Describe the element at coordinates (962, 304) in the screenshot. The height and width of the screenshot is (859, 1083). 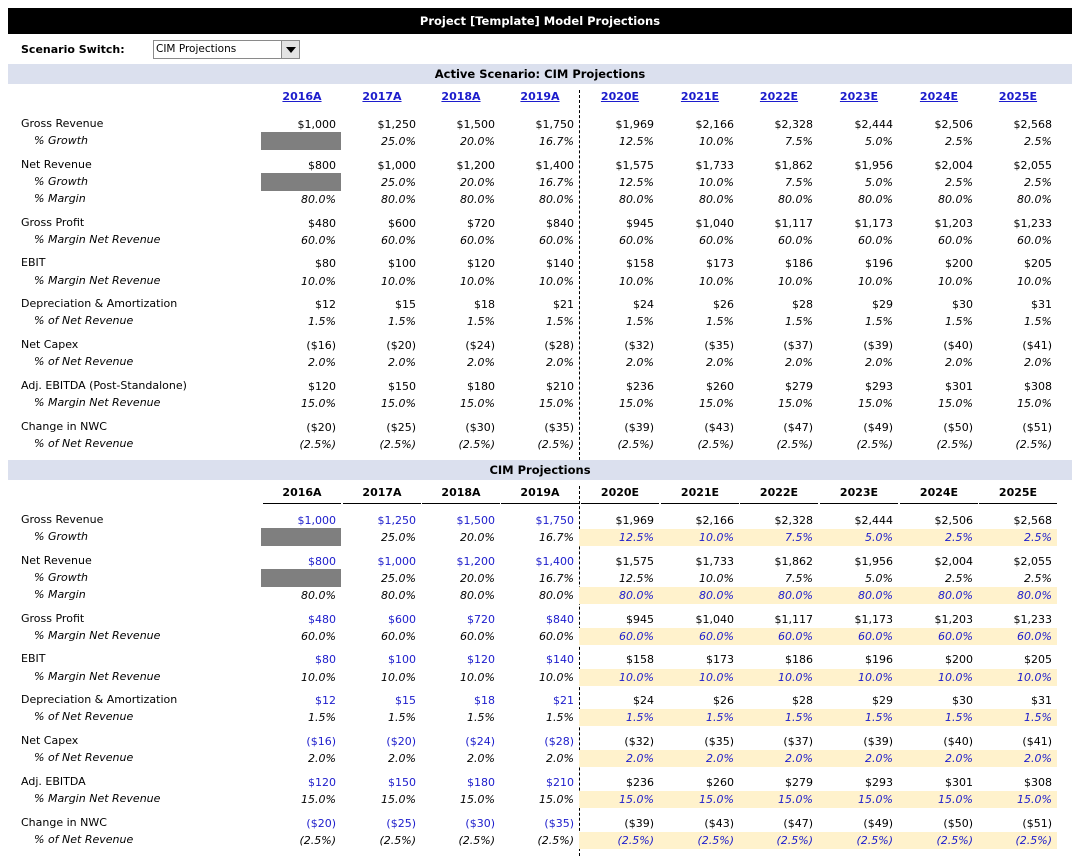
I see `table-cell: $30` at that location.